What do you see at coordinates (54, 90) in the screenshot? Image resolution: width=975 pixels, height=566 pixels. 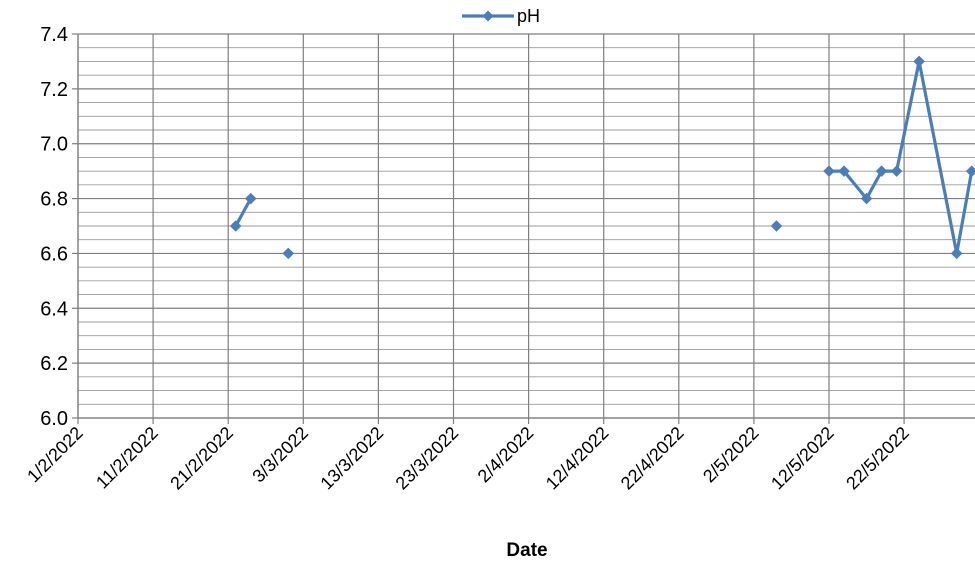 I see `y-tick-label: 7.2` at bounding box center [54, 90].